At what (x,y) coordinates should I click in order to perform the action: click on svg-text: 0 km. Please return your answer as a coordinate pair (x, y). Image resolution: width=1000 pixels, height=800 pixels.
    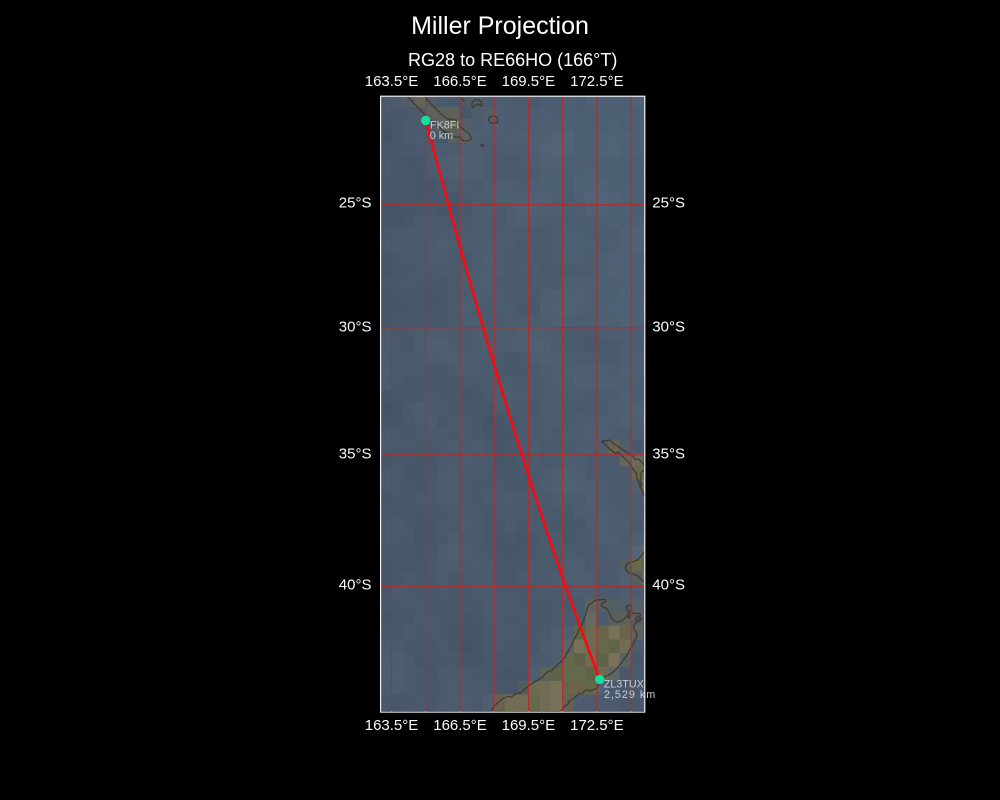
    Looking at the image, I should click on (441, 136).